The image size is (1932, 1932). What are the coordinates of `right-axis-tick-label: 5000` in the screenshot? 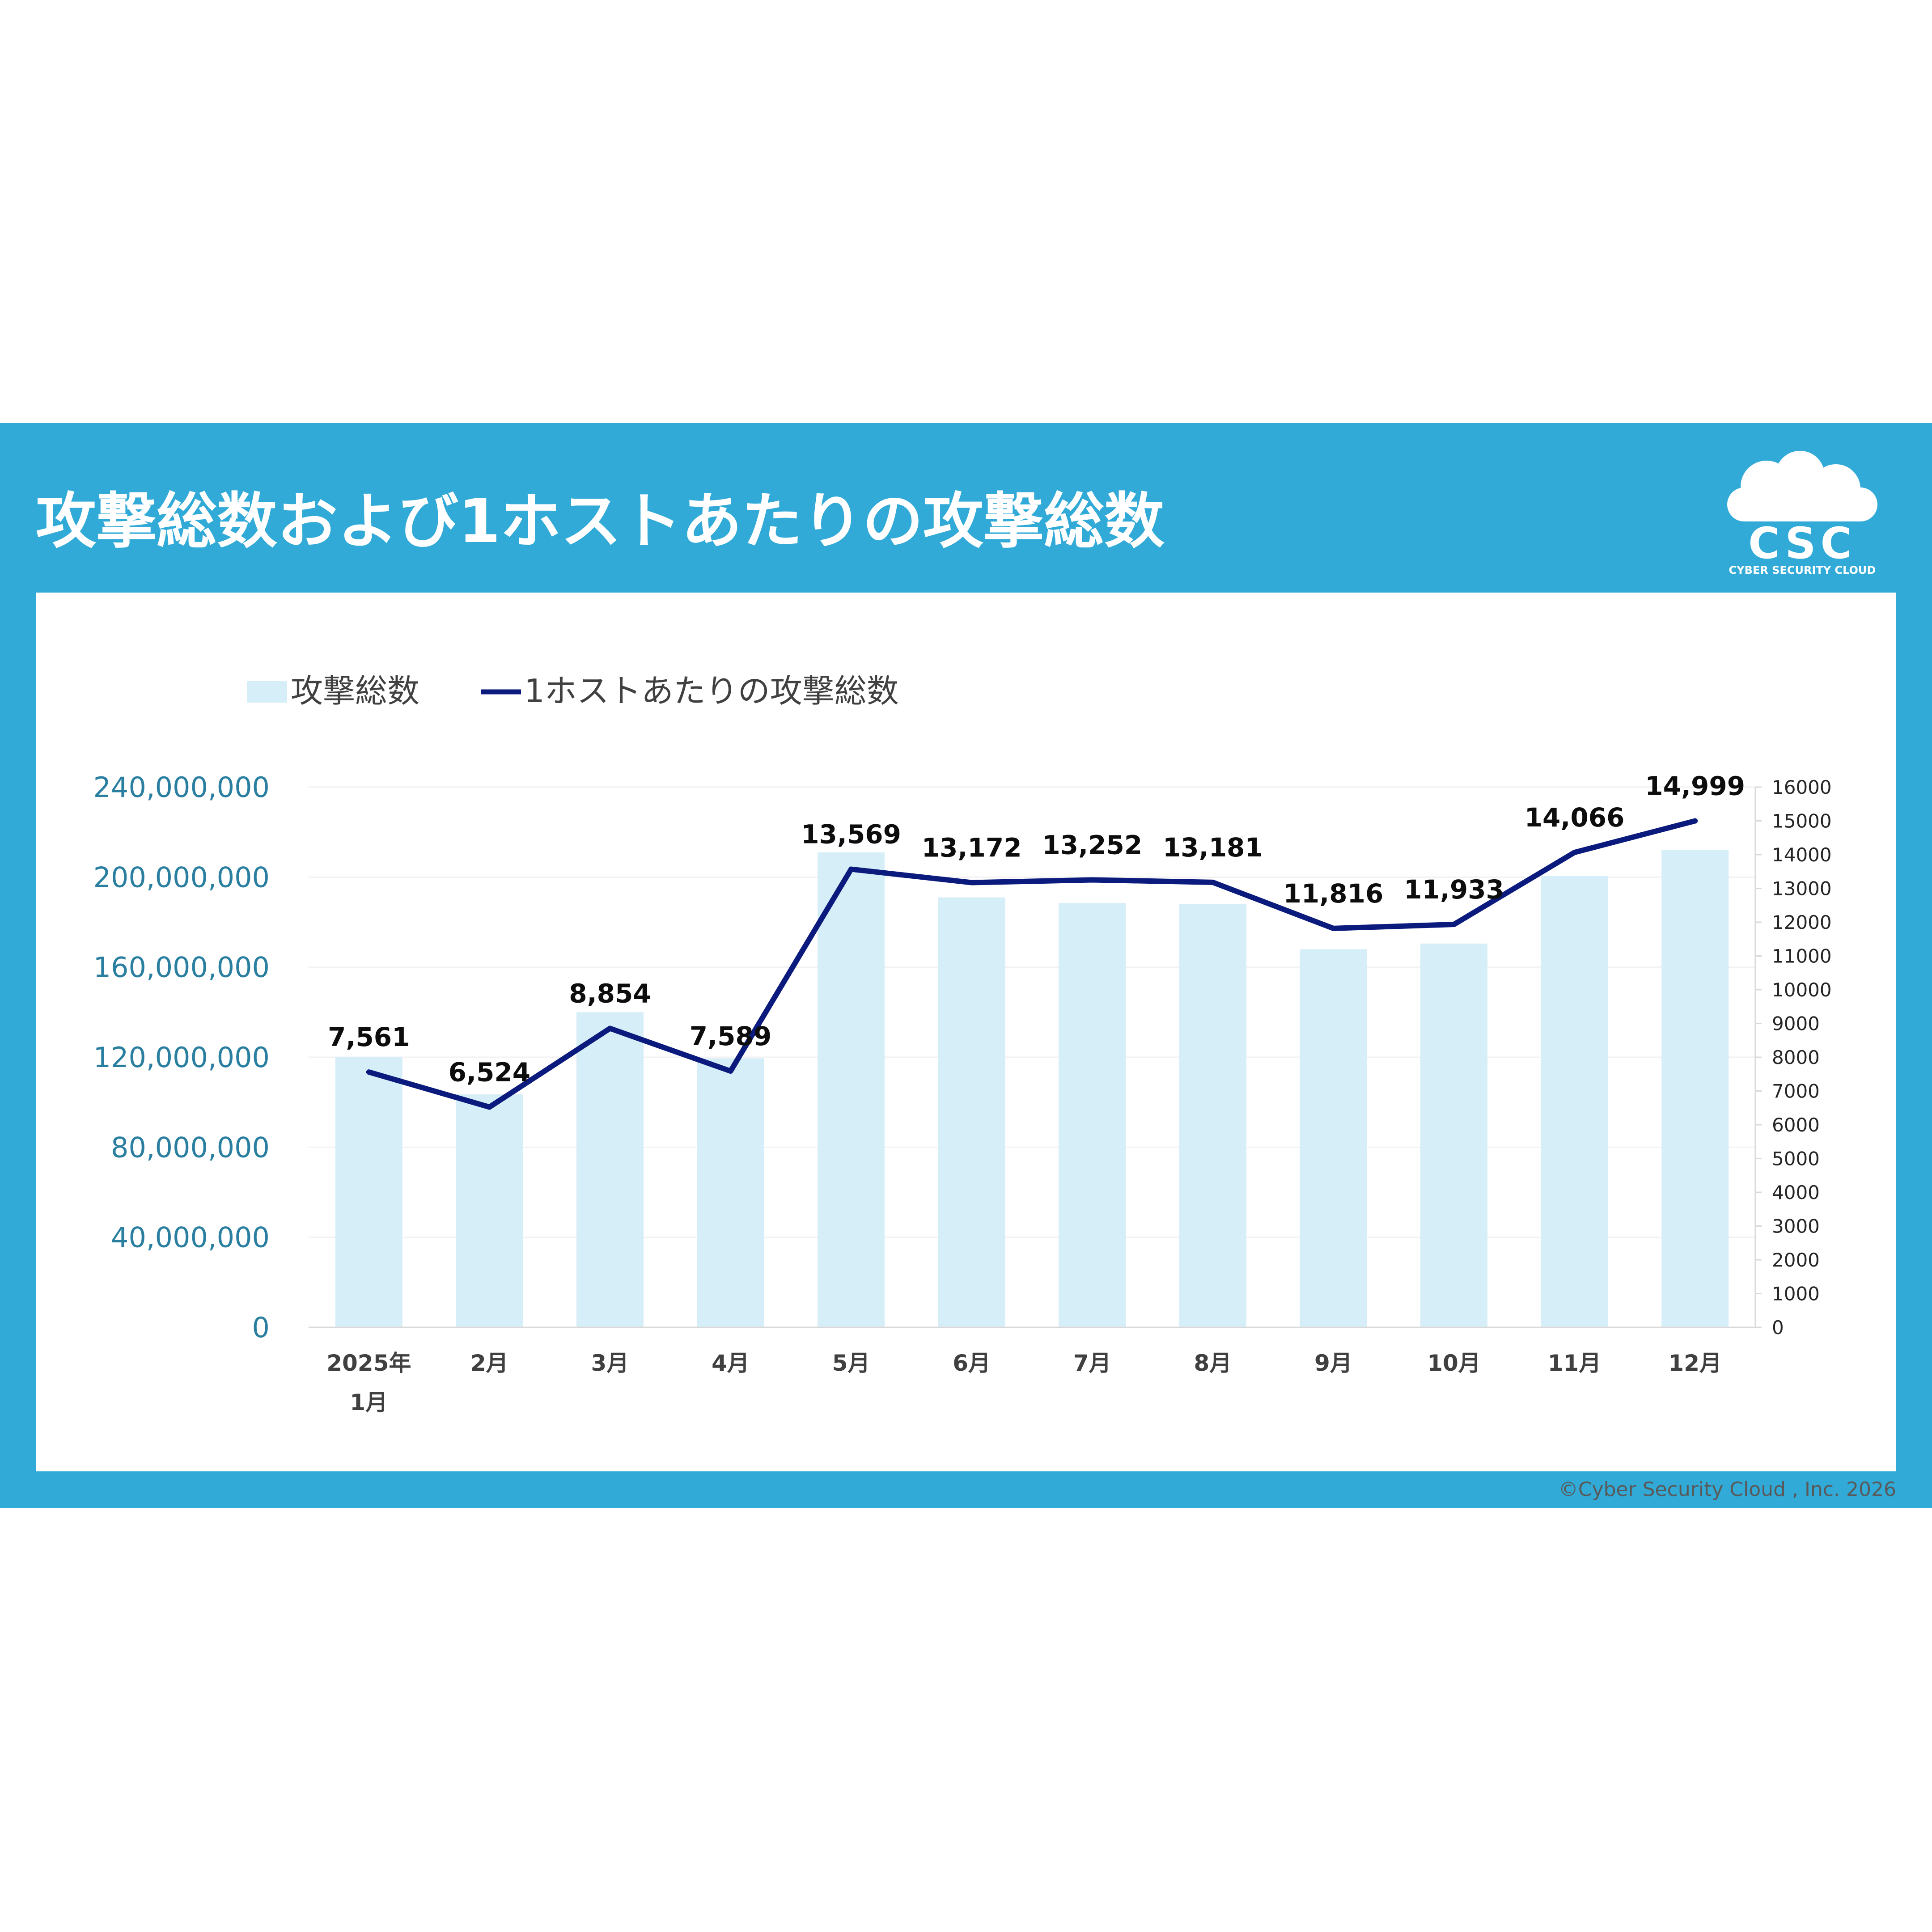 It's located at (1796, 1159).